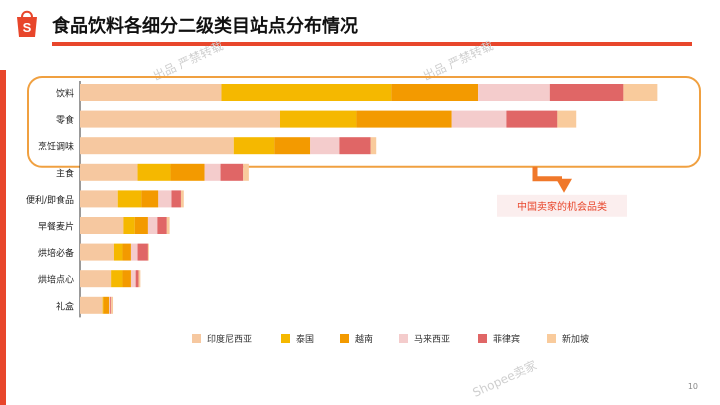 This screenshot has width=720, height=405. Describe the element at coordinates (564, 185) in the screenshot. I see `callout-arrow-head` at that location.